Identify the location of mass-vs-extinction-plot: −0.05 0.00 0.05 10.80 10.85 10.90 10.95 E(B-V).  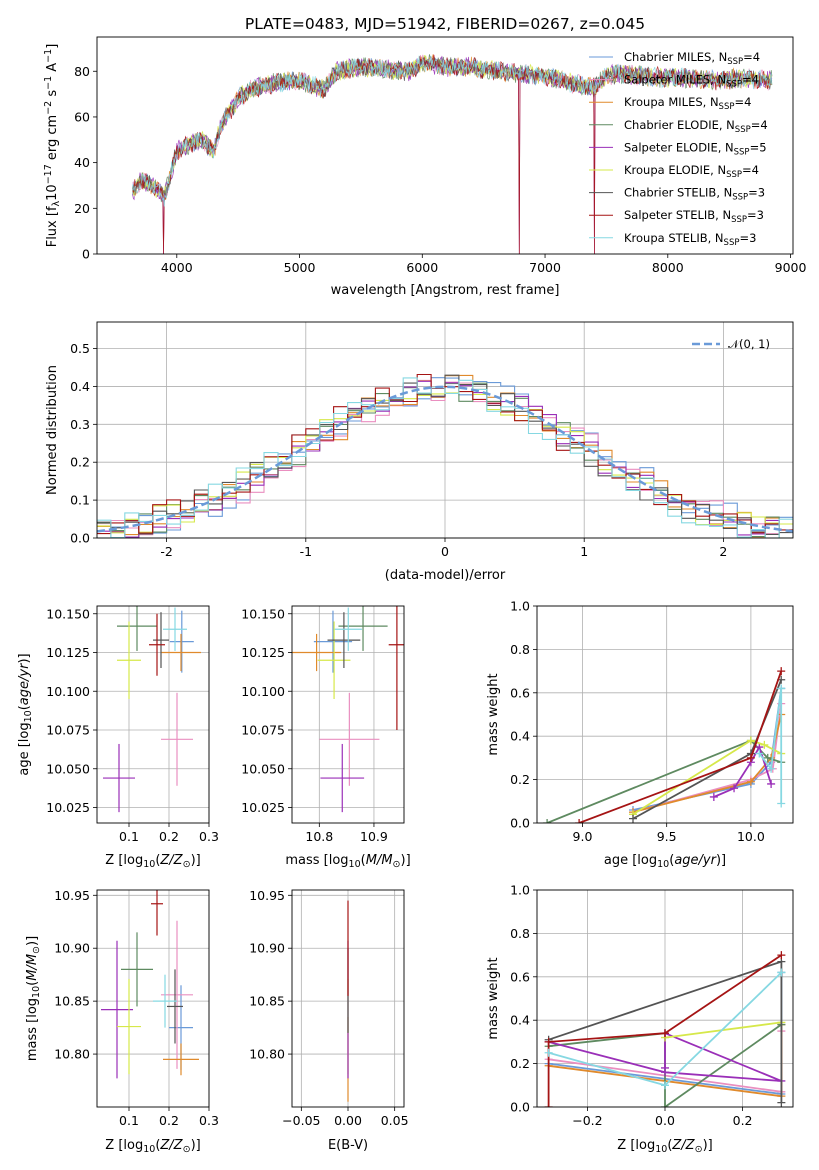
(328, 1020).